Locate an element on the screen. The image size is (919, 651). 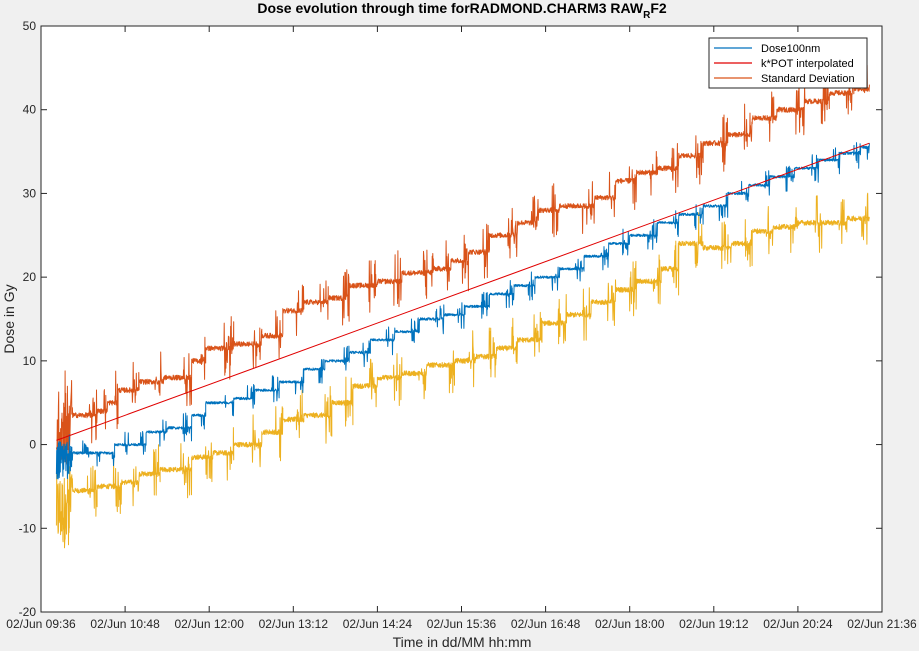
y-tick-label: 10 is located at coordinates (30, 361).